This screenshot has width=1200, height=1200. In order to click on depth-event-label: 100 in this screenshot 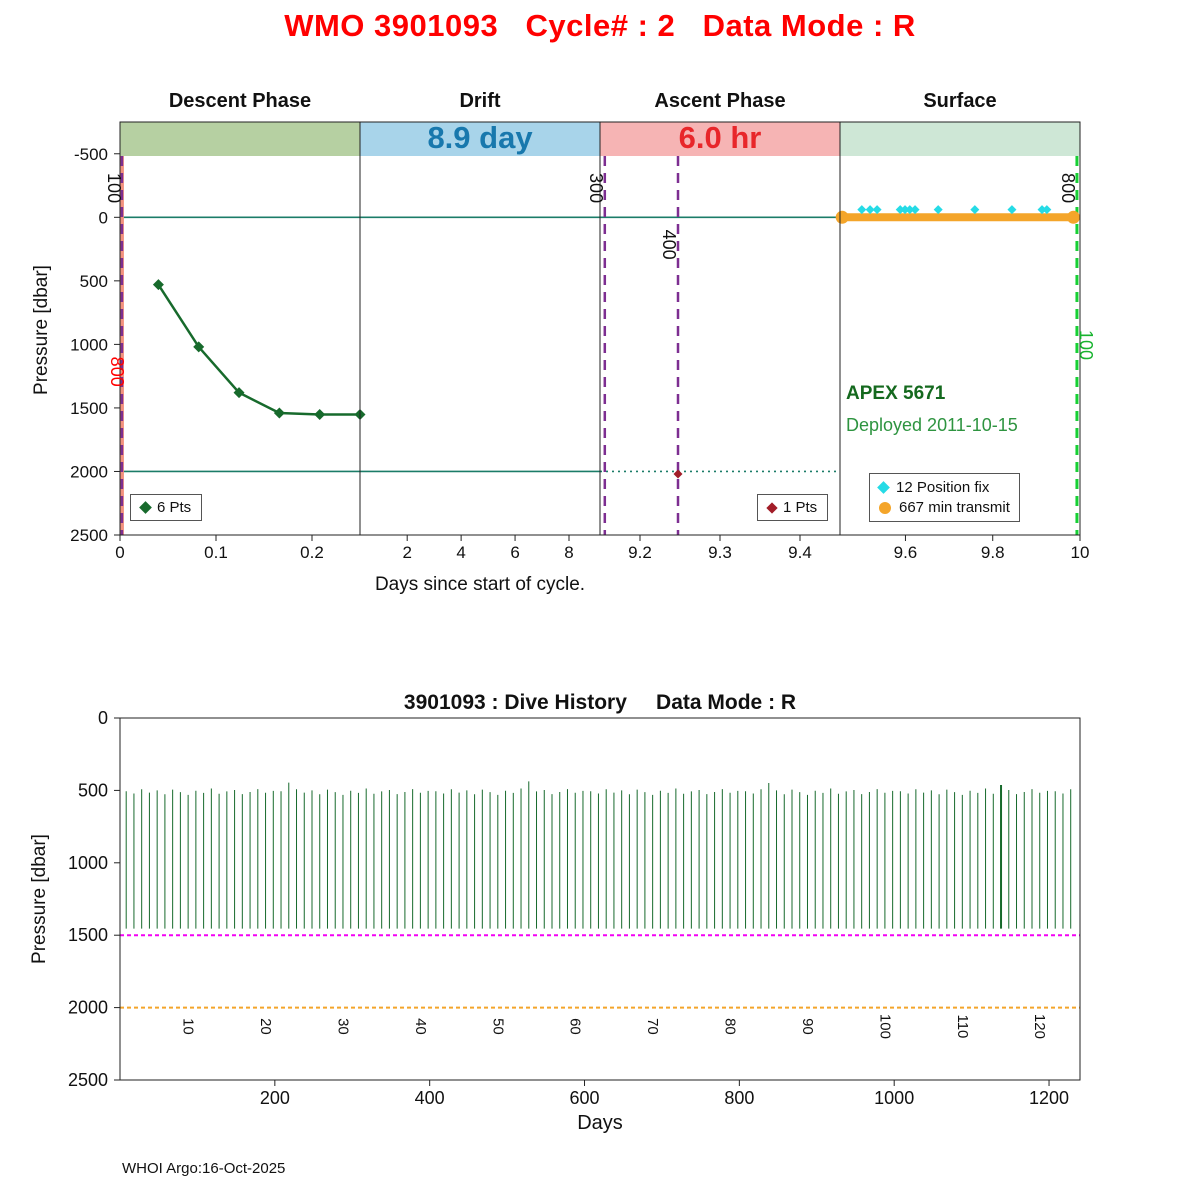, I will do `click(1086, 345)`.